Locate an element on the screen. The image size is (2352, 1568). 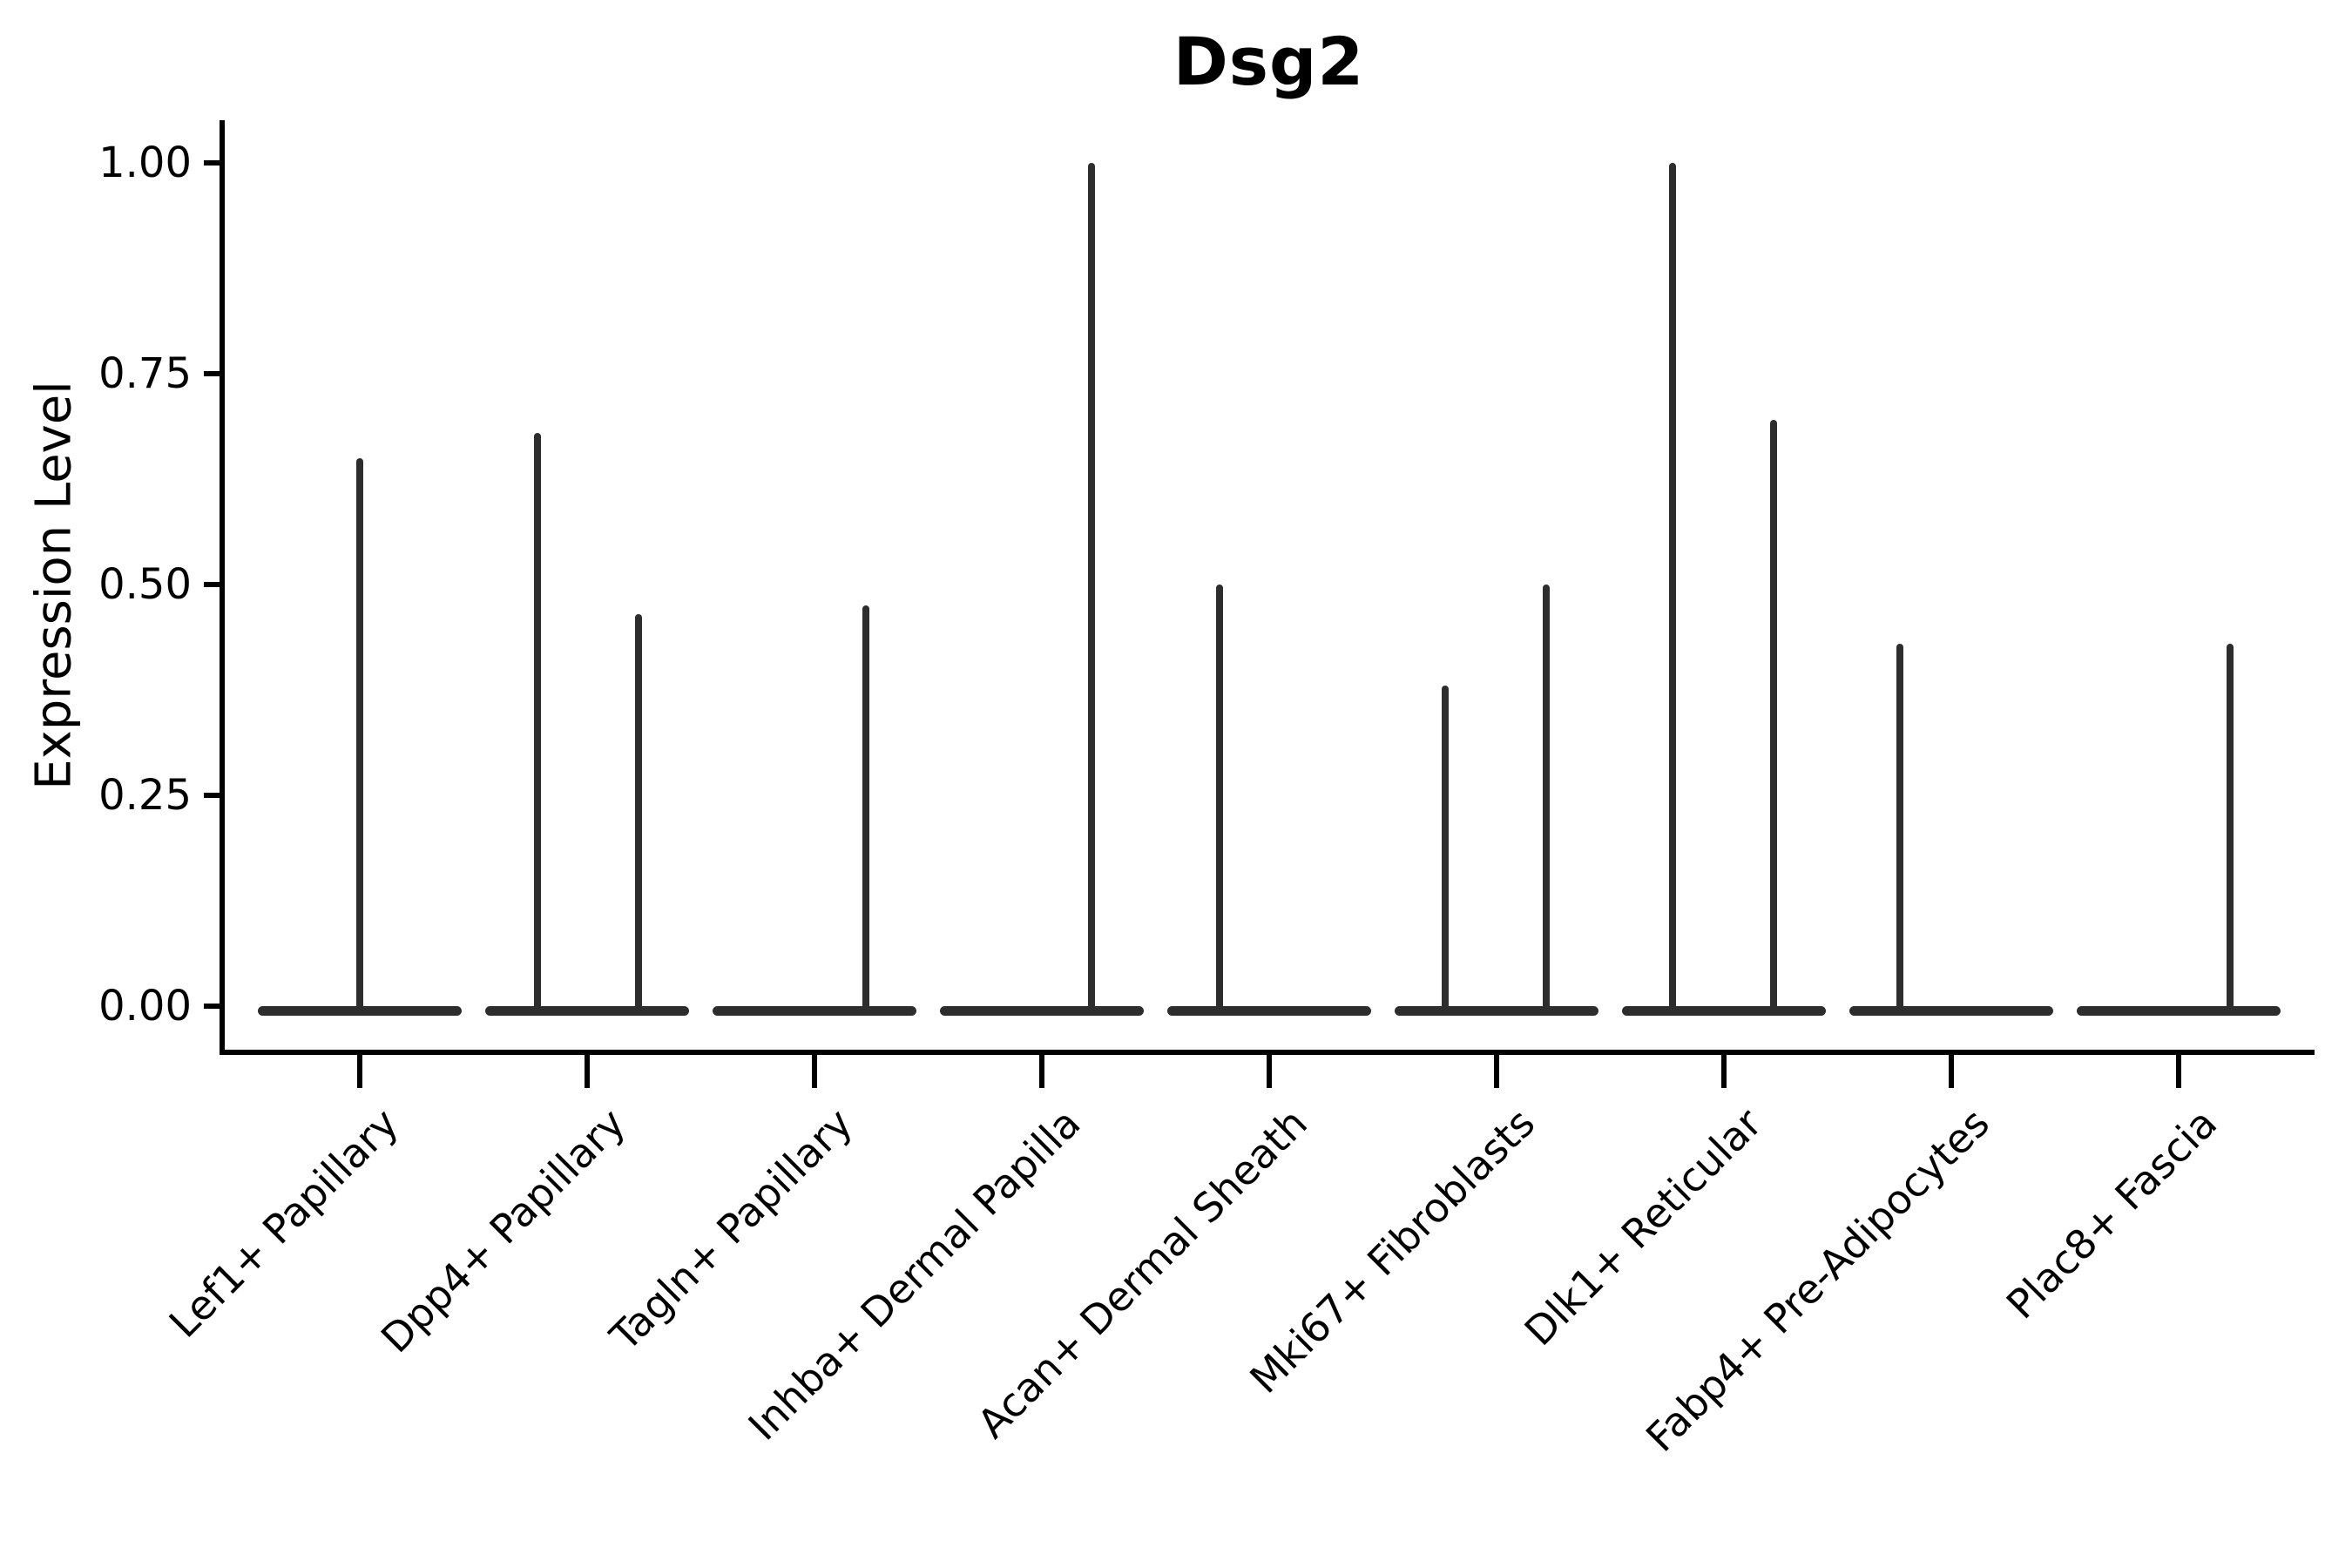
y-tick-label: 0.50 is located at coordinates (145, 584).